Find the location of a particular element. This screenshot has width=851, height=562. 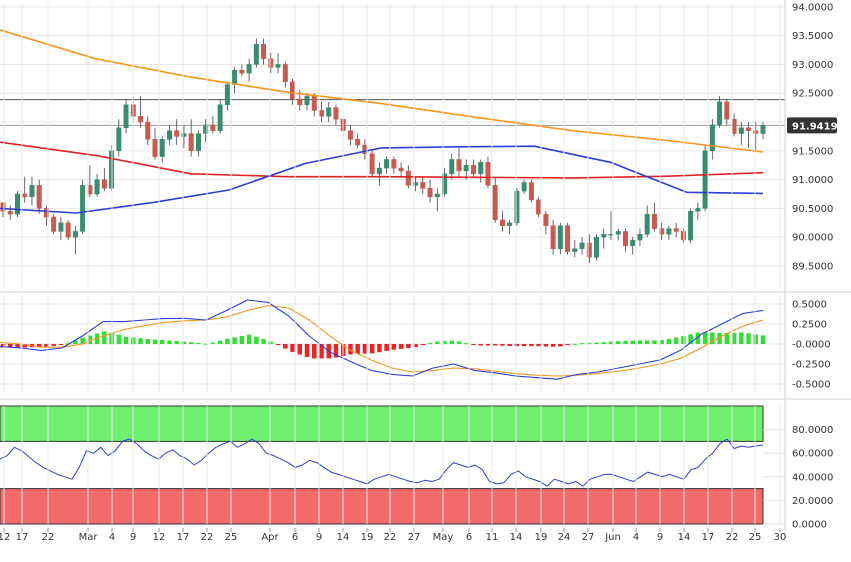

price-tick-label: 92.5000 is located at coordinates (812, 94).